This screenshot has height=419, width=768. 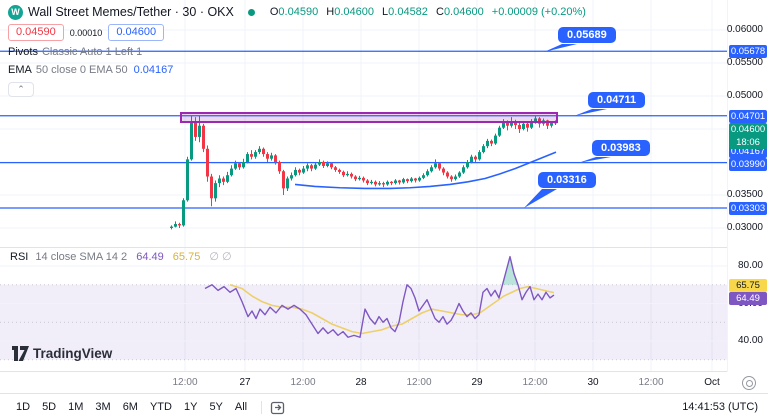 I want to click on rsi-line, so click(x=379, y=296).